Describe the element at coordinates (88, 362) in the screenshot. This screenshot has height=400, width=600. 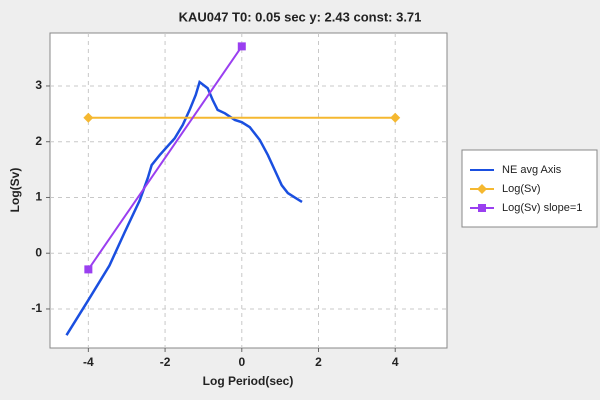
I see `x-tick-label: -4` at that location.